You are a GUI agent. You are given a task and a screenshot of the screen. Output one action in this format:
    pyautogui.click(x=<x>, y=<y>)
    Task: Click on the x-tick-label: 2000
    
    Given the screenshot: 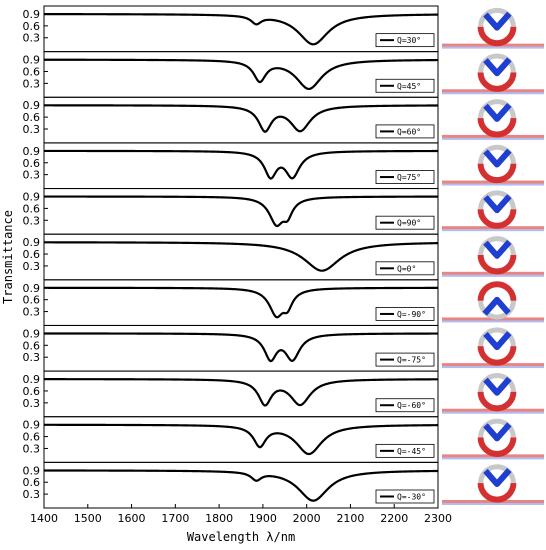 What is the action you would take?
    pyautogui.click(x=307, y=518)
    